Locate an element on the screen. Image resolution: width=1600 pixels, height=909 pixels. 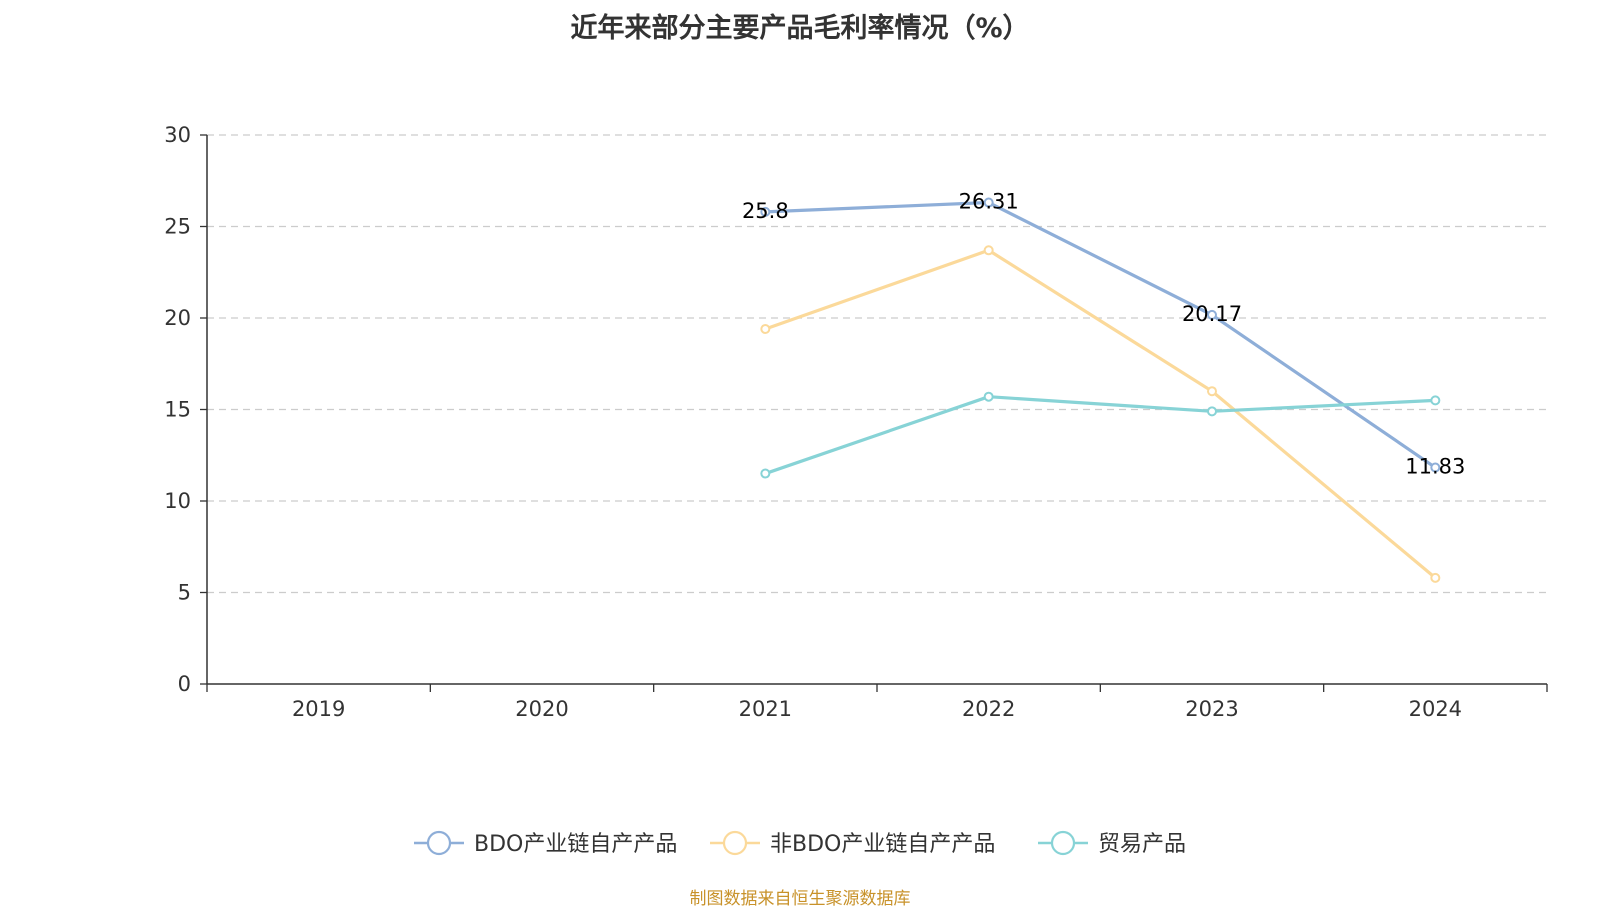
data-label: 20.17 is located at coordinates (1212, 314).